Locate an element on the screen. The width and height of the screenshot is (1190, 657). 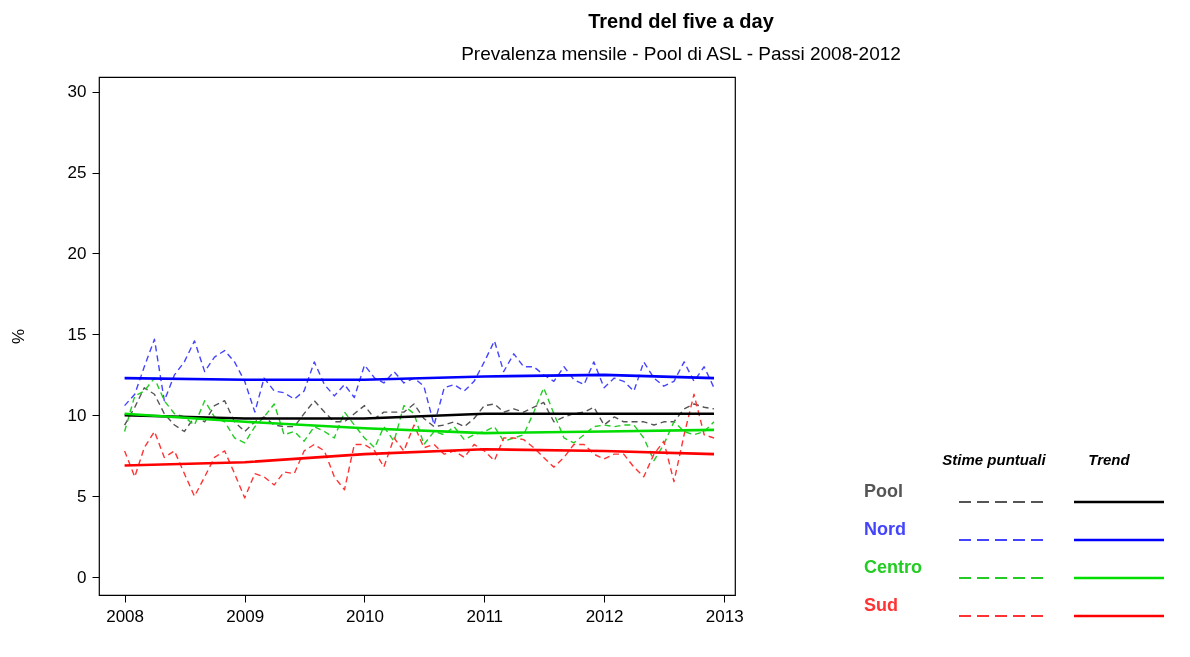
x-tick-label: 2012 is located at coordinates (604, 616).